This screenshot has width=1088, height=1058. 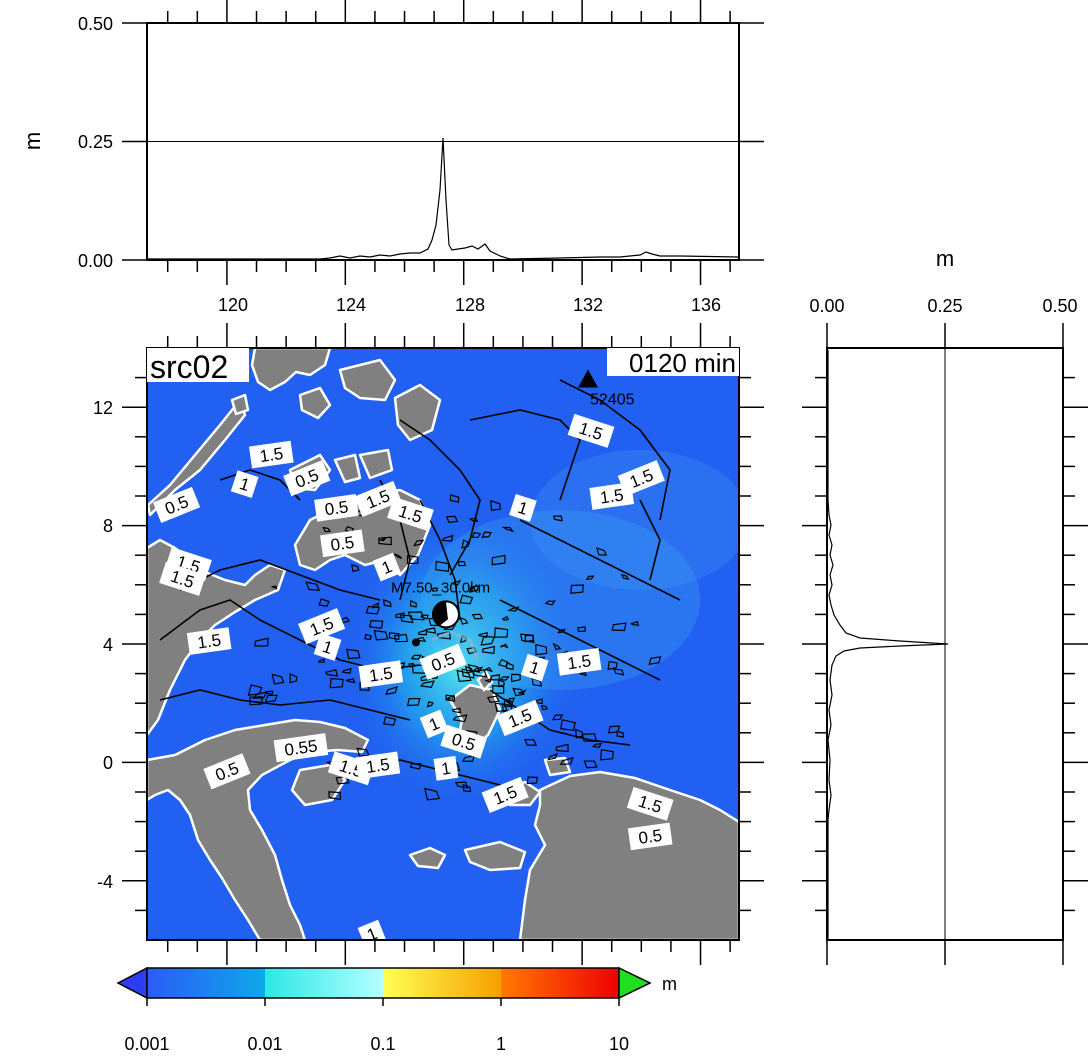 I want to click on top-ytick-0.50: 0.50, so click(x=95, y=24).